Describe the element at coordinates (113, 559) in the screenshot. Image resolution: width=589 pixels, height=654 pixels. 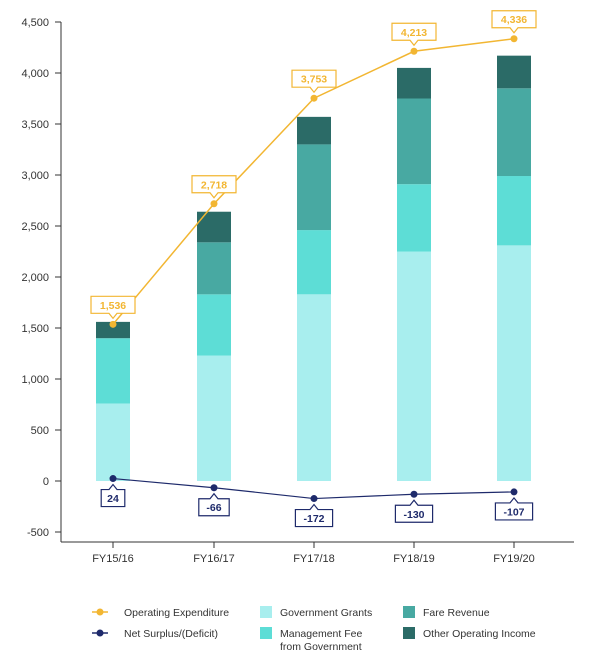
I see `x-tick-label: FY15/16` at that location.